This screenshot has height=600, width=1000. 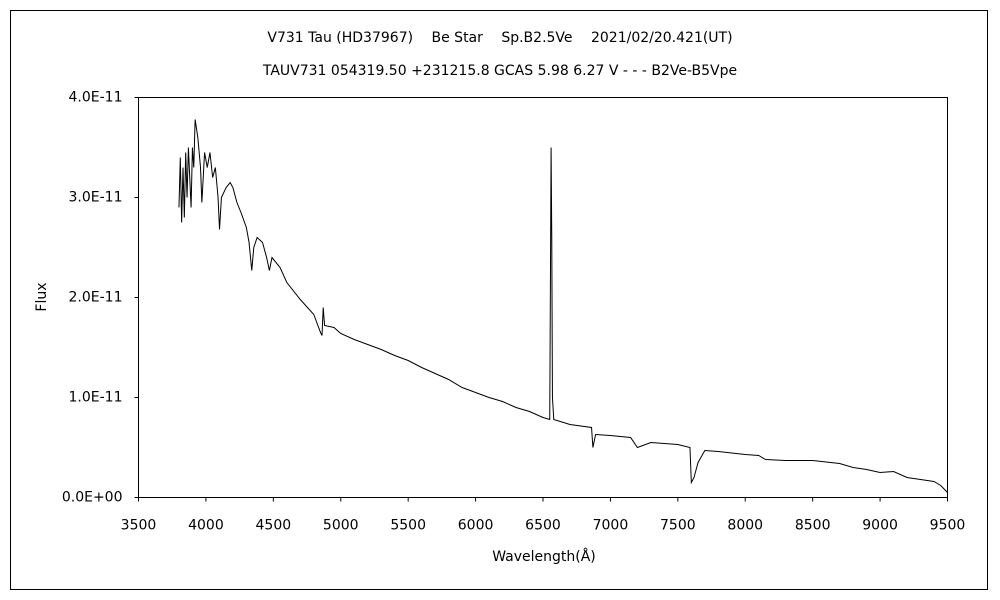 I want to click on x-tick-label: 5500, so click(x=408, y=526).